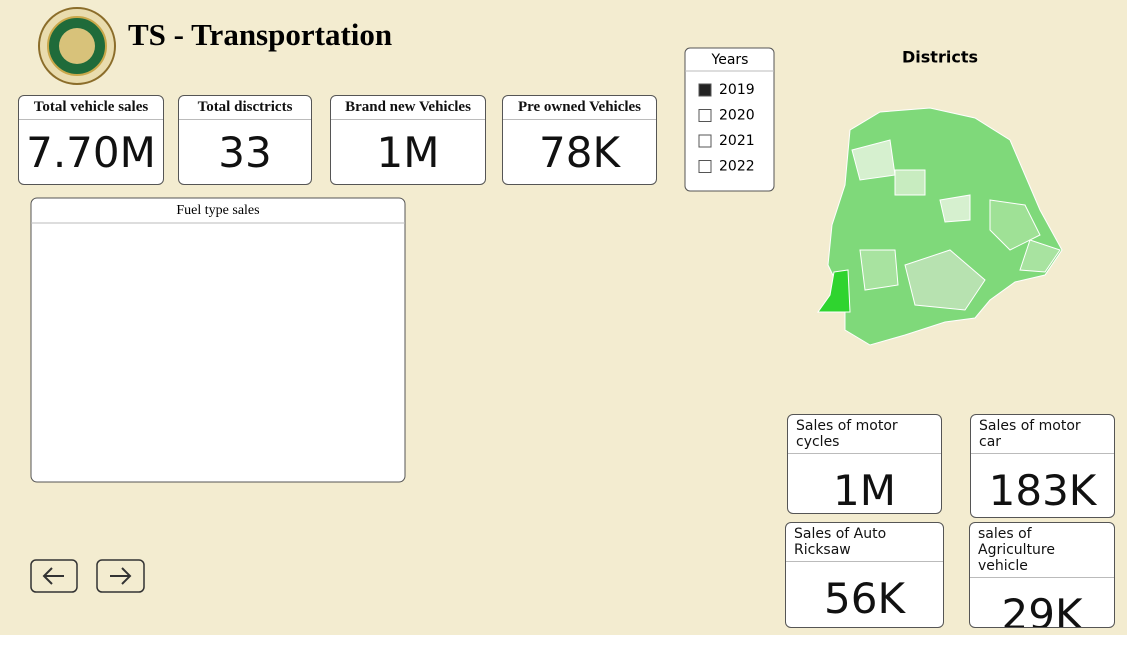 Image resolution: width=1137 pixels, height=645 pixels. What do you see at coordinates (737, 167) in the screenshot?
I see `year-label: 2022` at bounding box center [737, 167].